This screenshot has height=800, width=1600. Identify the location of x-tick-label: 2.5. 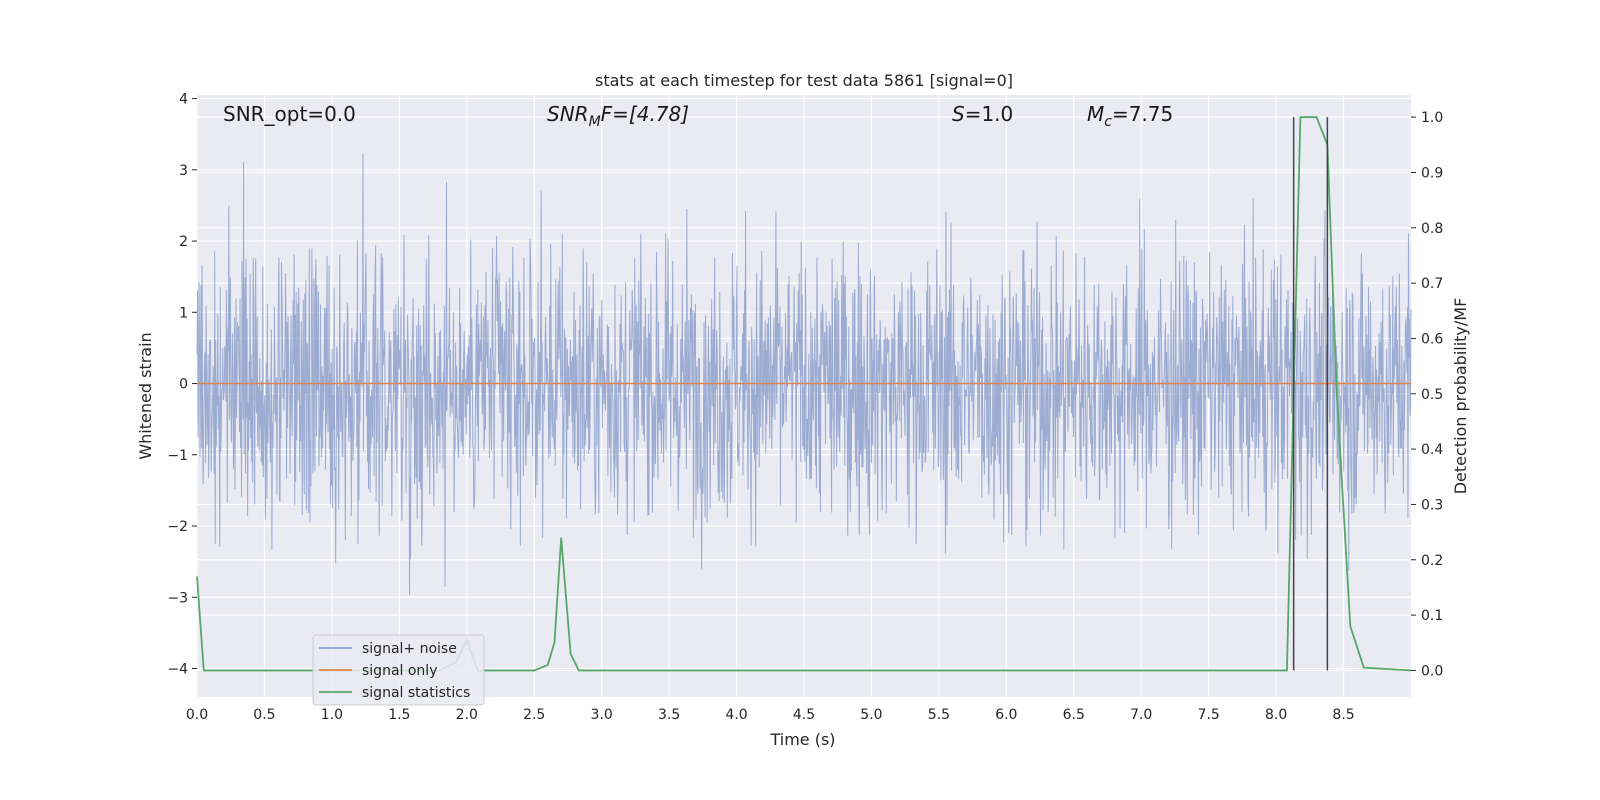
(534, 715).